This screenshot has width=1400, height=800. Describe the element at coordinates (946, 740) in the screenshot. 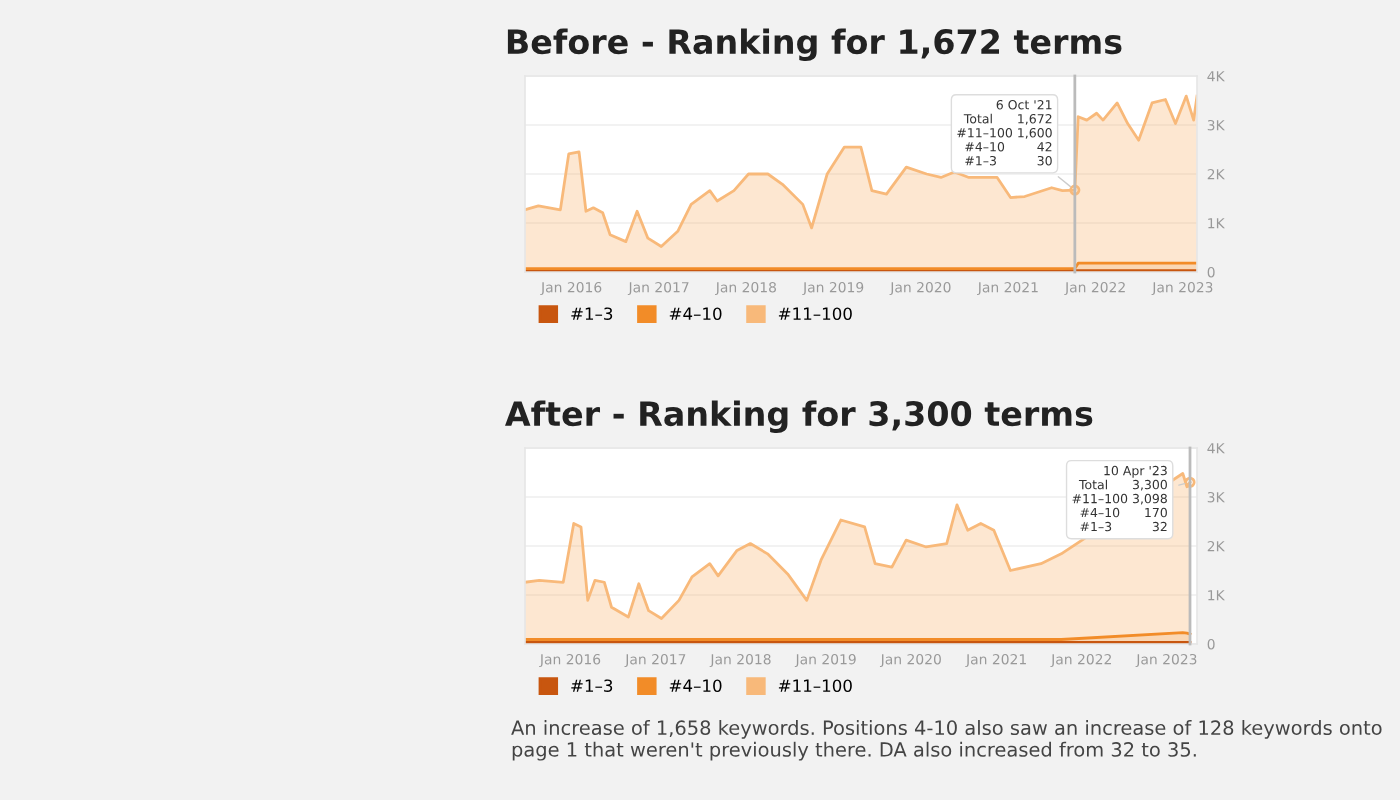

I see `text: An increase of 1,658 keywords. Positions 4-10 also saw an increase of 128 keywords onto page 1 that weren't previously there. DA also increased from 32 to 35.` at that location.